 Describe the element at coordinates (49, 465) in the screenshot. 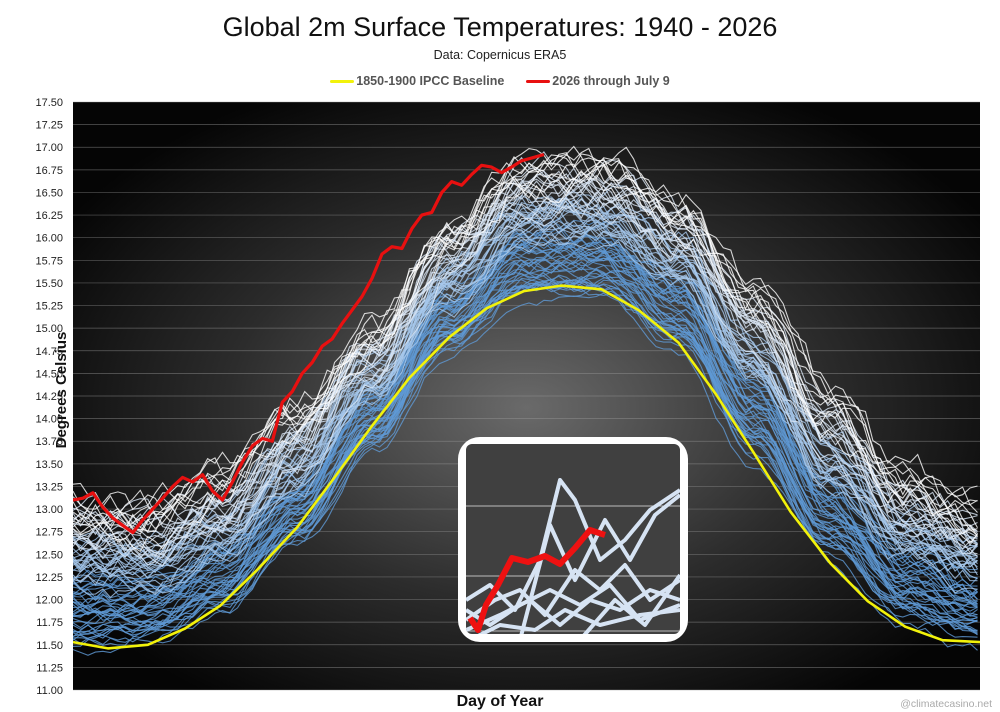

I see `y-tick-label: 13.50` at that location.